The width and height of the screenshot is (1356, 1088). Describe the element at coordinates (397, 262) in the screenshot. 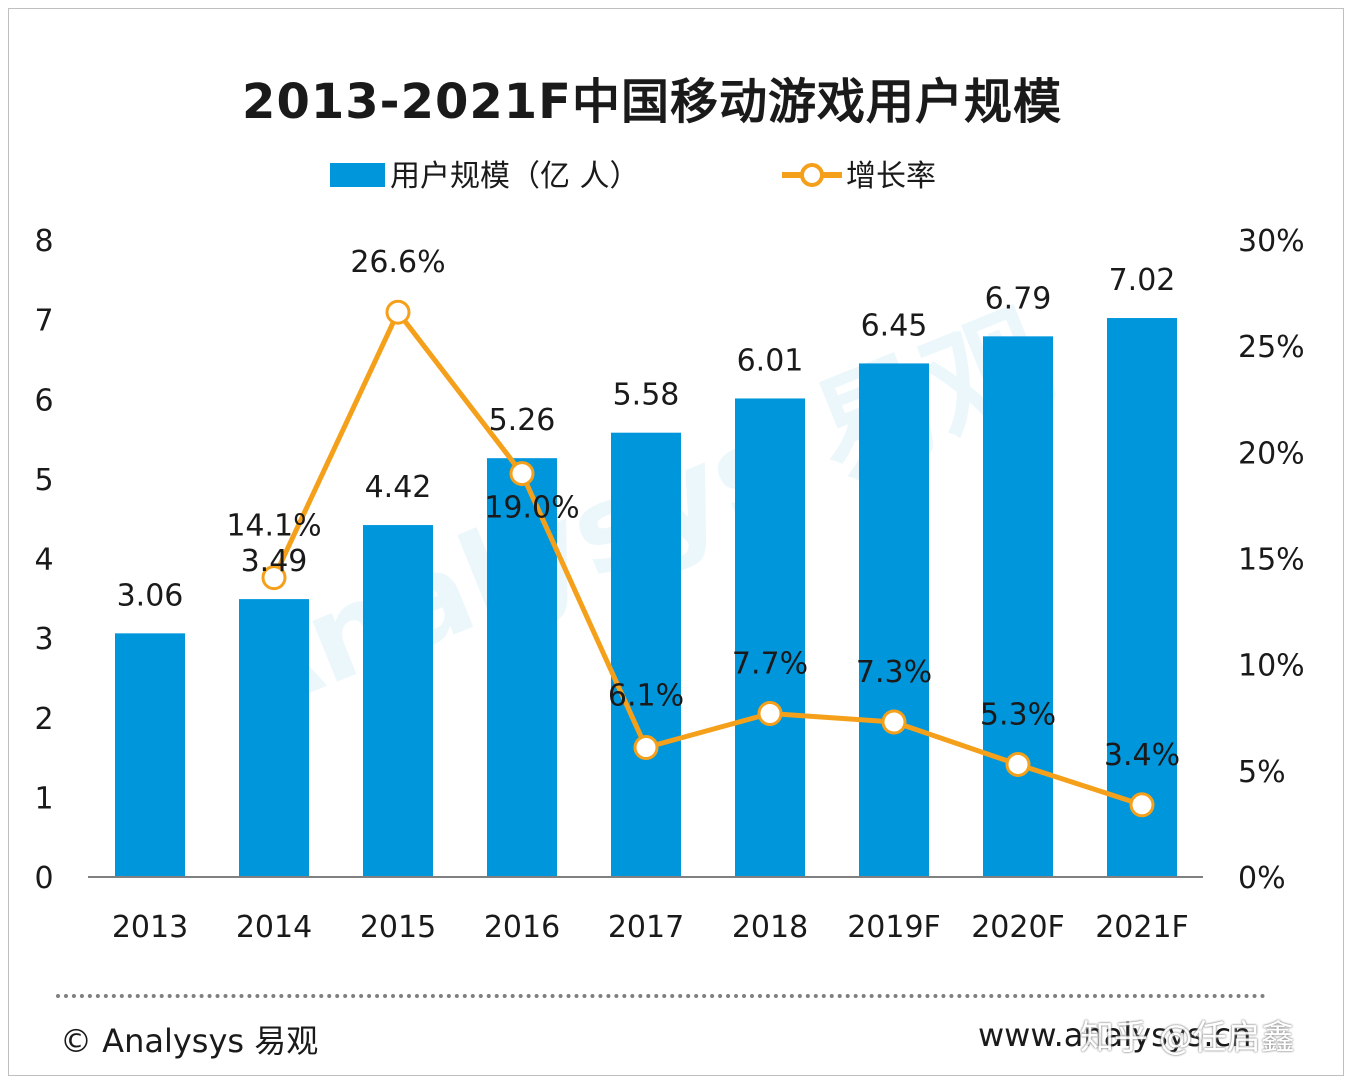

I see `growth-rate-label: 26.6%` at that location.